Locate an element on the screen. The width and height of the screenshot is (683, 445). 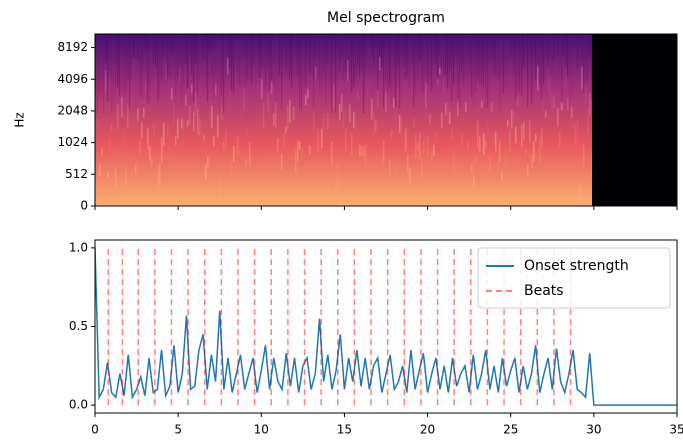
y-tick-label: 1024 is located at coordinates (72, 142).